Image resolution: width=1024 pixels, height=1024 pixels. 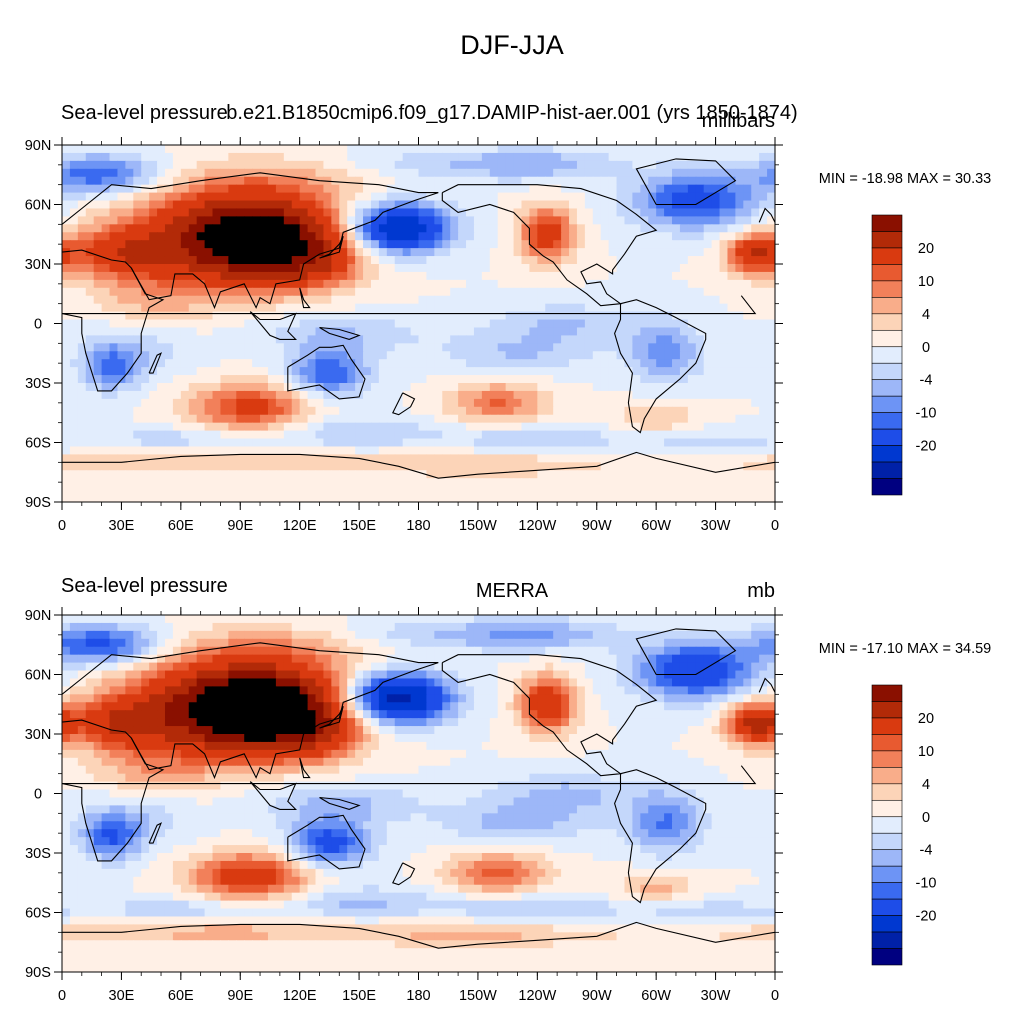 What do you see at coordinates (512, 591) in the screenshot?
I see `panel-subtitle: MERRA` at bounding box center [512, 591].